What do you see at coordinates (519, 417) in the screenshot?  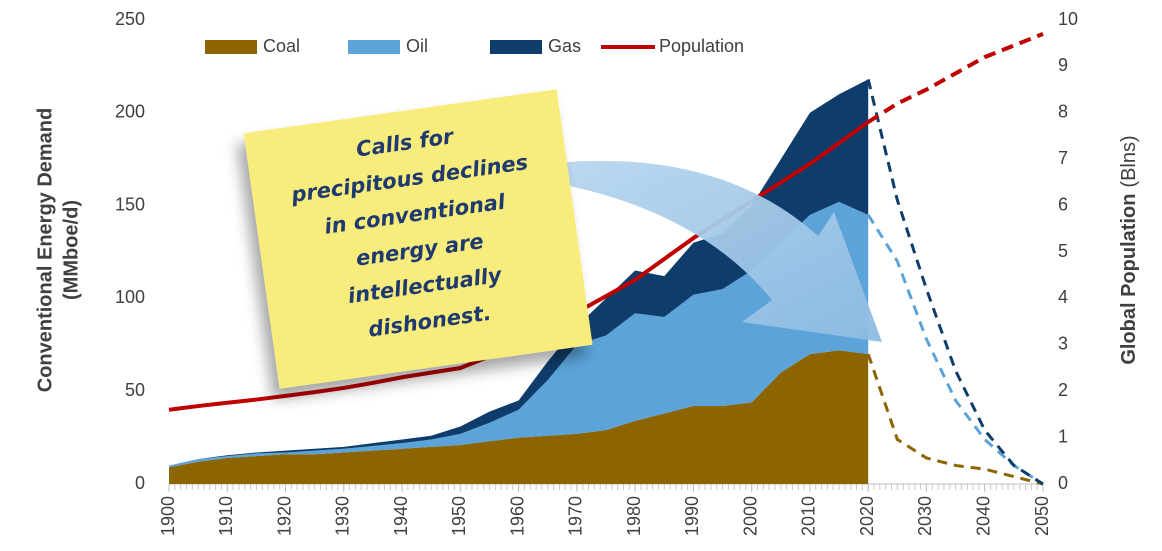 I see `area` at bounding box center [519, 417].